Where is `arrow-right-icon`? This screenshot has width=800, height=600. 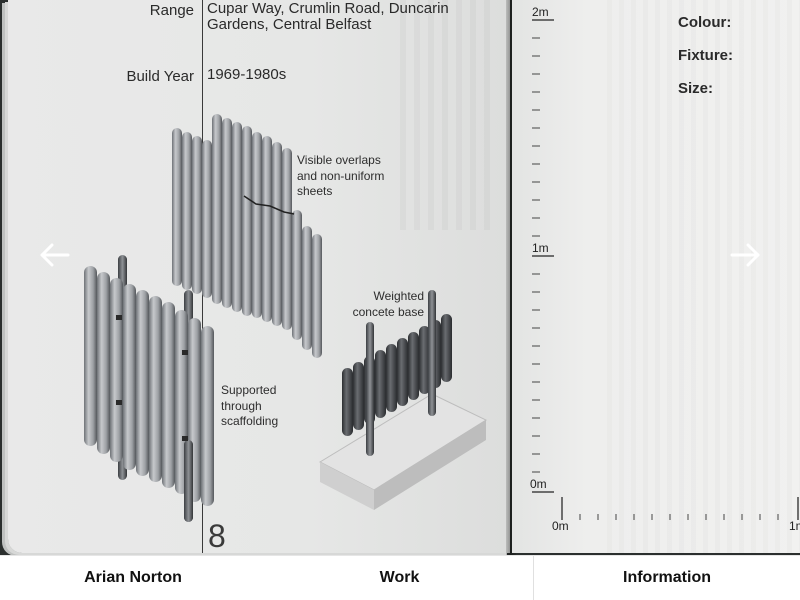 arrow-right-icon is located at coordinates (745, 255).